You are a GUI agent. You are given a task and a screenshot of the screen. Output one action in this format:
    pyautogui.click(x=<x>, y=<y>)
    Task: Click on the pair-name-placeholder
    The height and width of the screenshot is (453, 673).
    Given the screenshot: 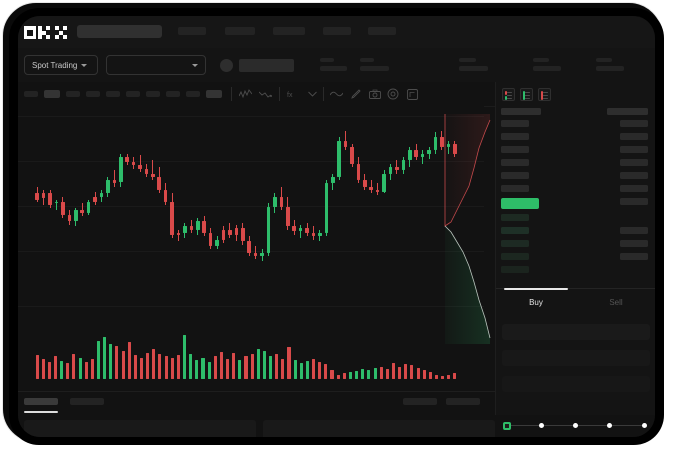 What is the action you would take?
    pyautogui.click(x=266, y=65)
    